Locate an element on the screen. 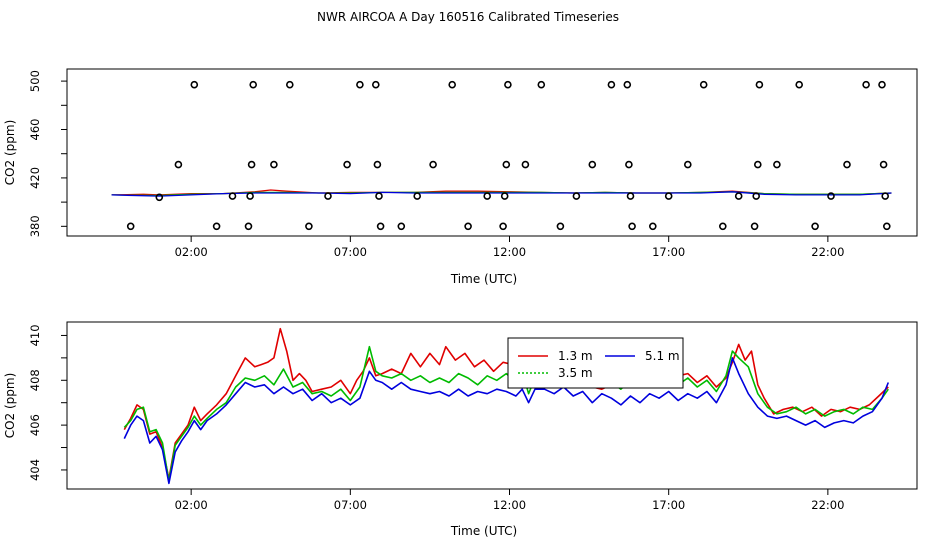 The height and width of the screenshot is (540, 936). lower-x-axis: 02:00 07:00 12:00 17:00 22:00 is located at coordinates (509, 500).